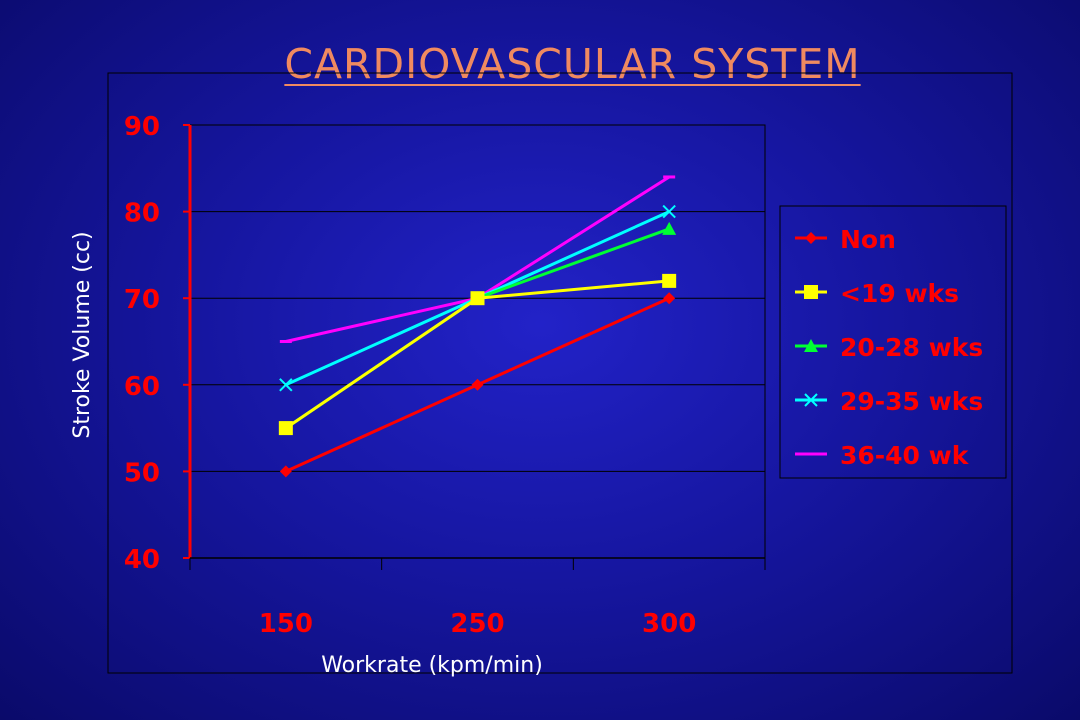  I want to click on y-tick-label: 90, so click(142, 127).